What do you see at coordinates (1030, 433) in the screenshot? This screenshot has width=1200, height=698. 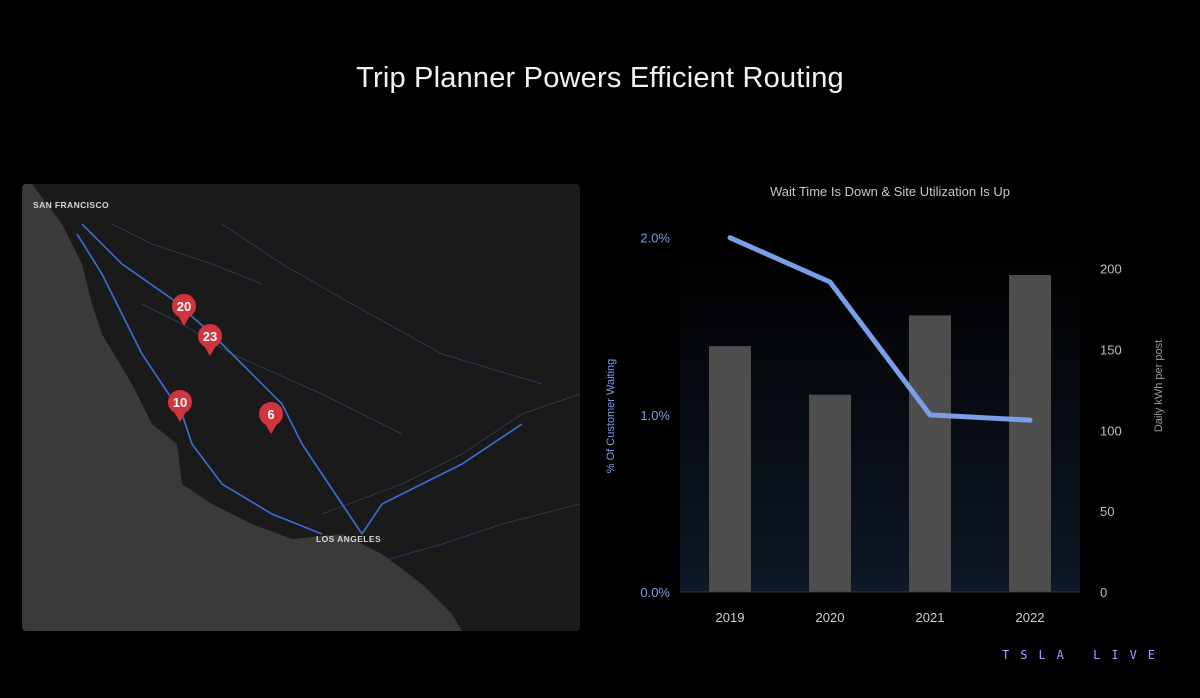 I see `bar-2022` at bounding box center [1030, 433].